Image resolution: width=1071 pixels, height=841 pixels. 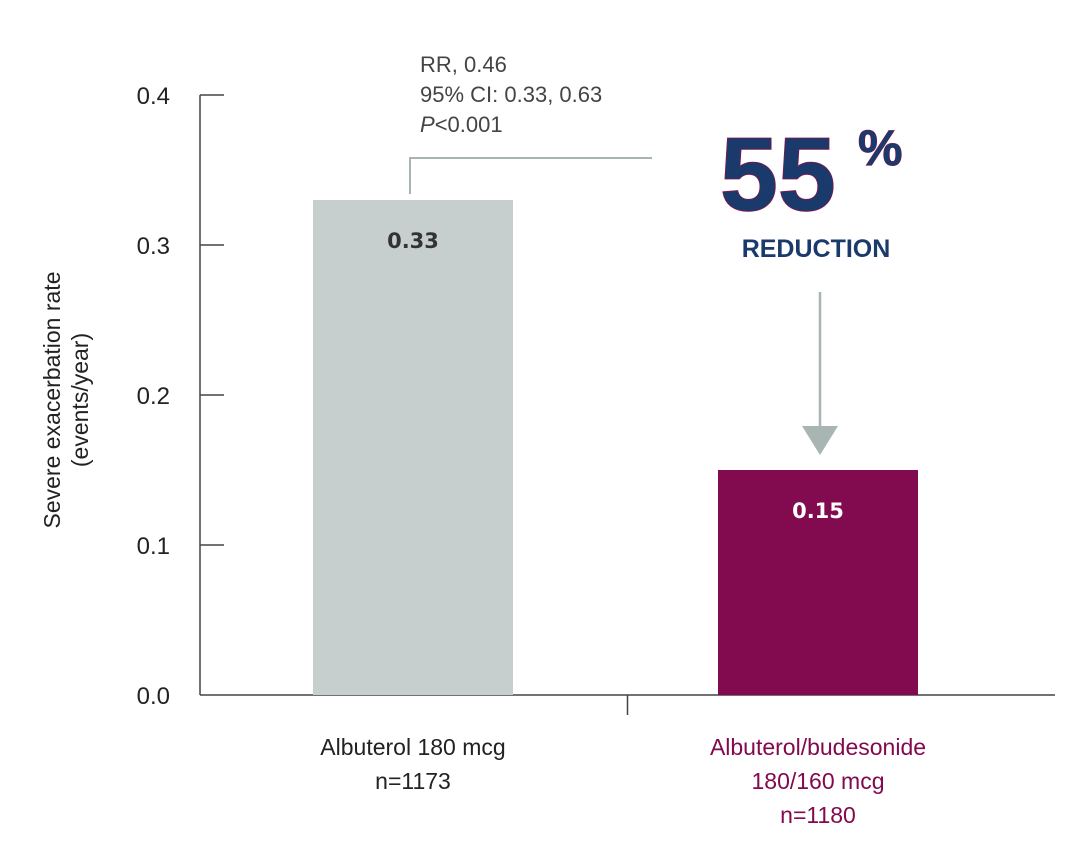 What do you see at coordinates (818, 815) in the screenshot?
I see `x-category-label: n=1180` at bounding box center [818, 815].